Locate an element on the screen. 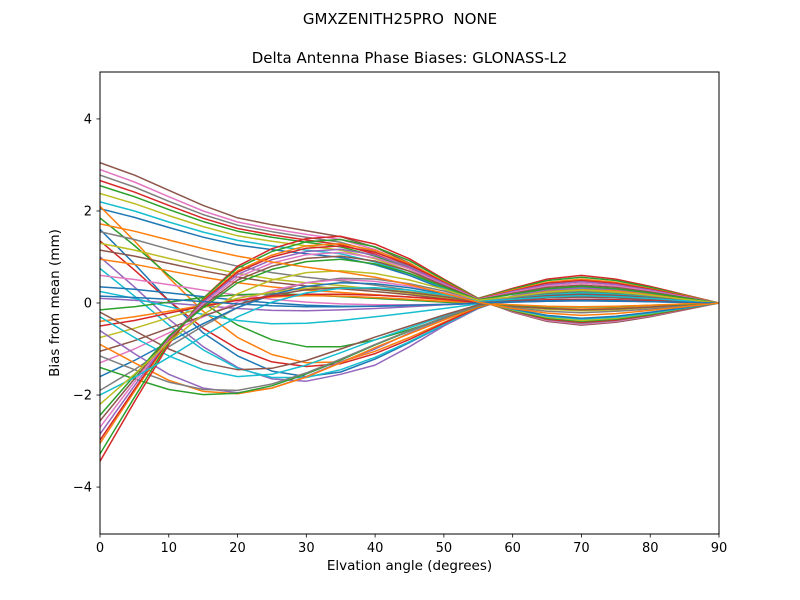  x-tick-label: 30 is located at coordinates (306, 548).